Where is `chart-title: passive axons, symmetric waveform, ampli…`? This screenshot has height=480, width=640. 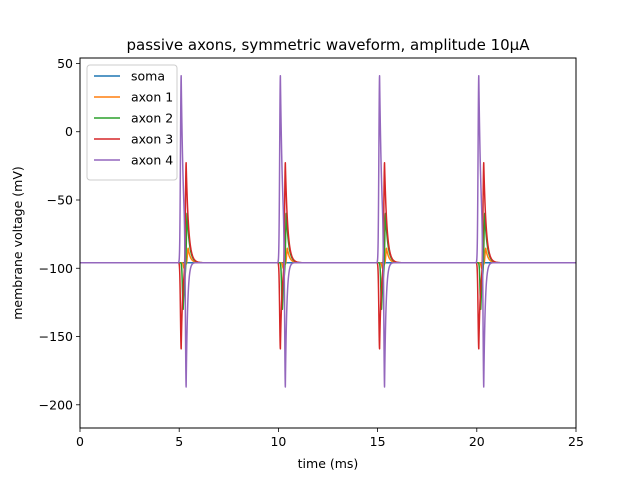 chart-title: passive axons, symmetric waveform, ampli… is located at coordinates (329, 45).